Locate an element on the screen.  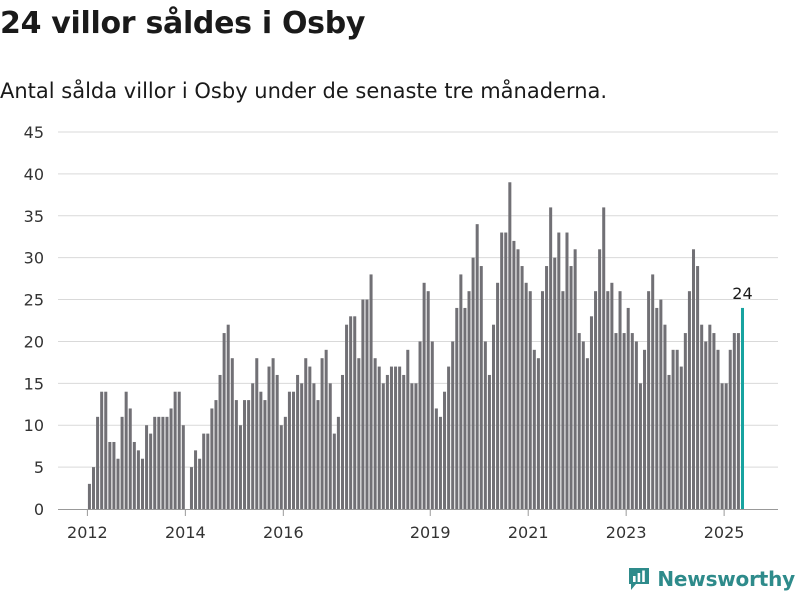
y-tick-label: 45 is located at coordinates (34, 132).